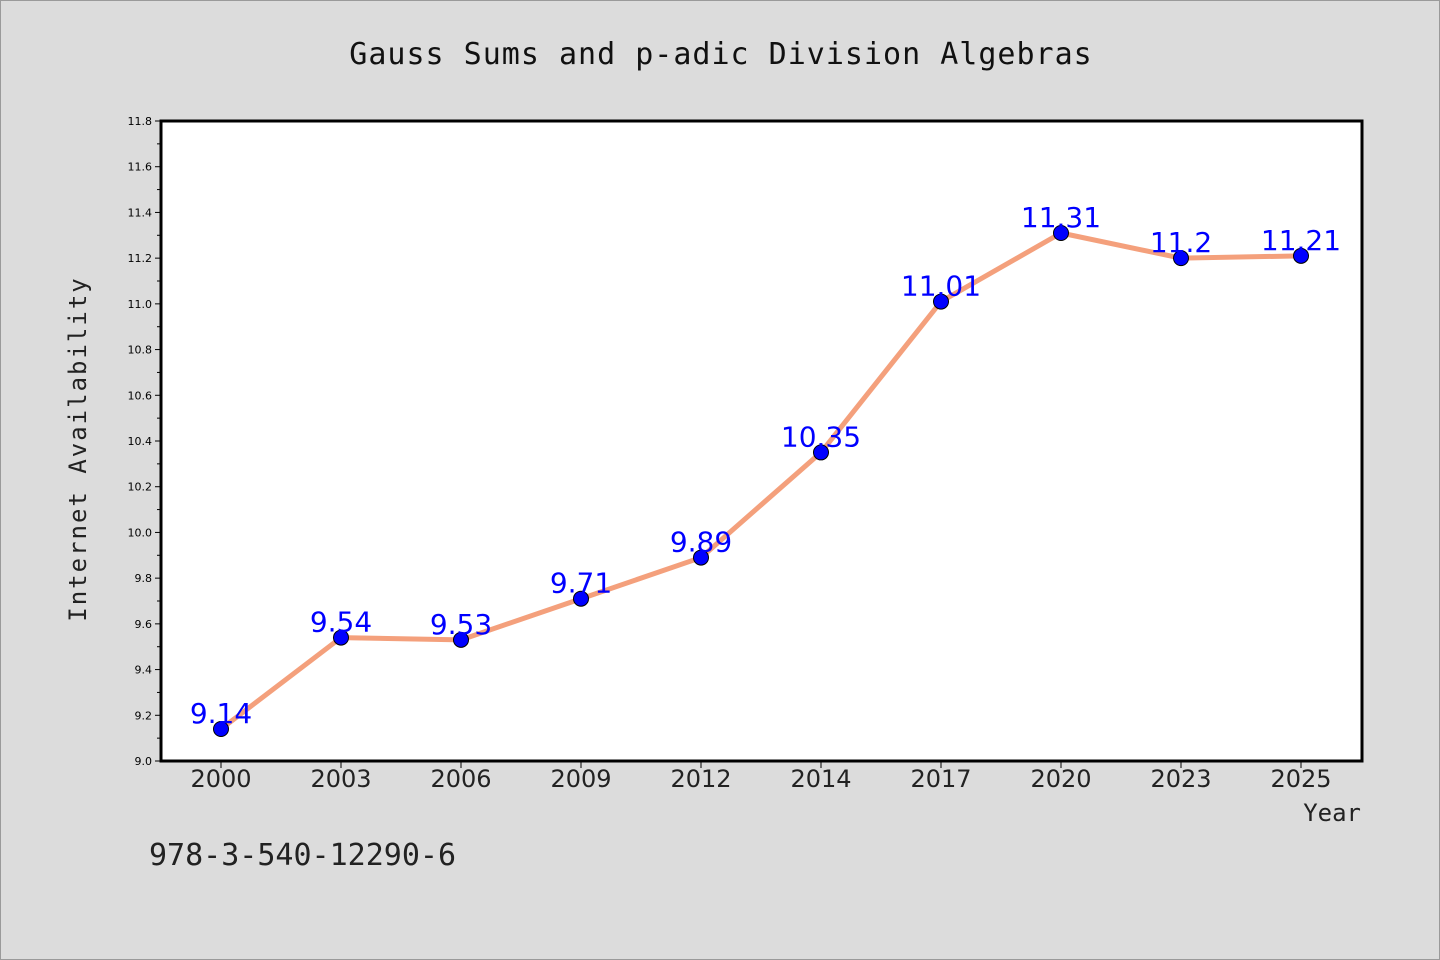 The width and height of the screenshot is (1440, 960). What do you see at coordinates (821, 436) in the screenshot?
I see `data-label: 10.35` at bounding box center [821, 436].